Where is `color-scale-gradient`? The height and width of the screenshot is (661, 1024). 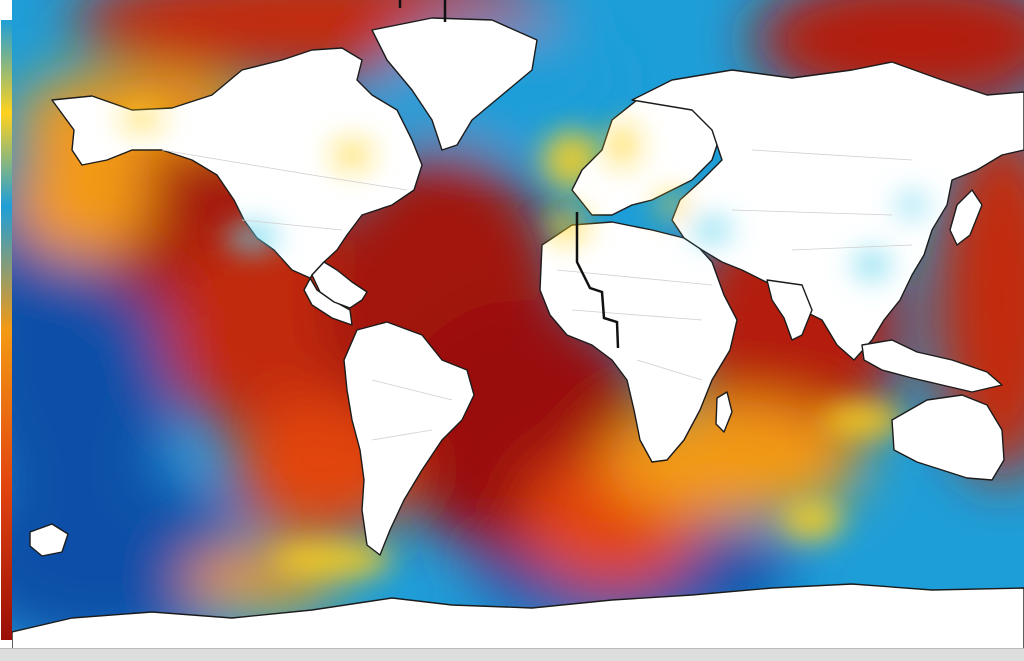
color-scale-gradient is located at coordinates (6, 330).